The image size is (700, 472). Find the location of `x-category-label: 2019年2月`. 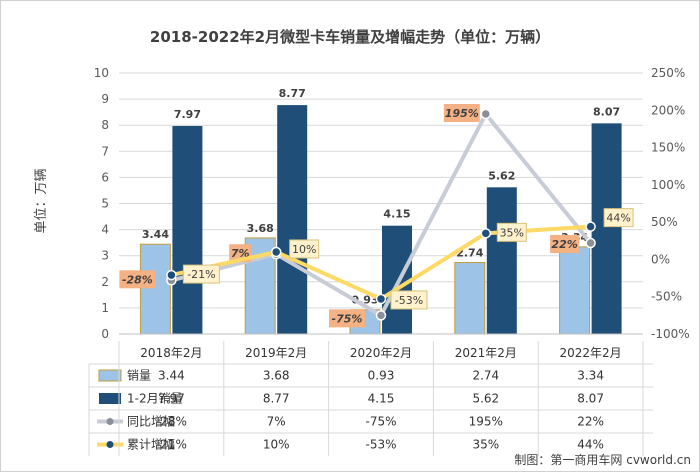

x-category-label: 2019年2月 is located at coordinates (276, 353).